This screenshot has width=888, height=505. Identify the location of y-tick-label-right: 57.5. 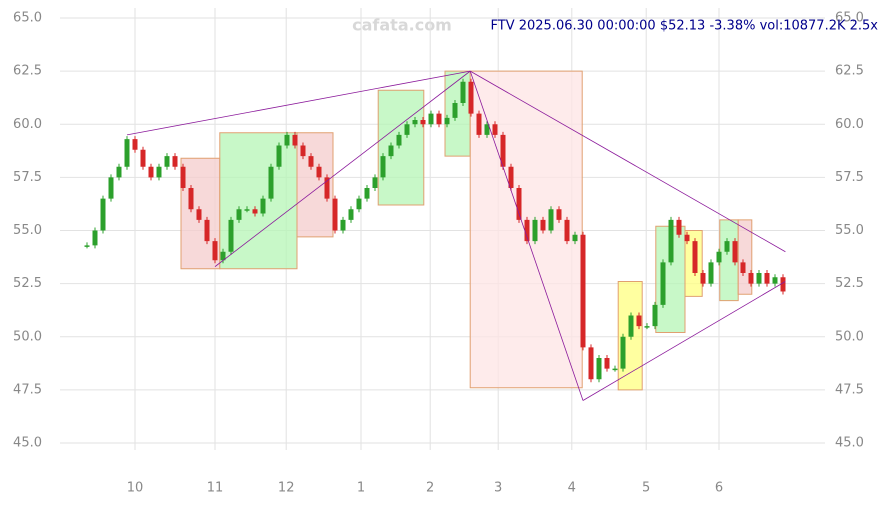
(849, 177).